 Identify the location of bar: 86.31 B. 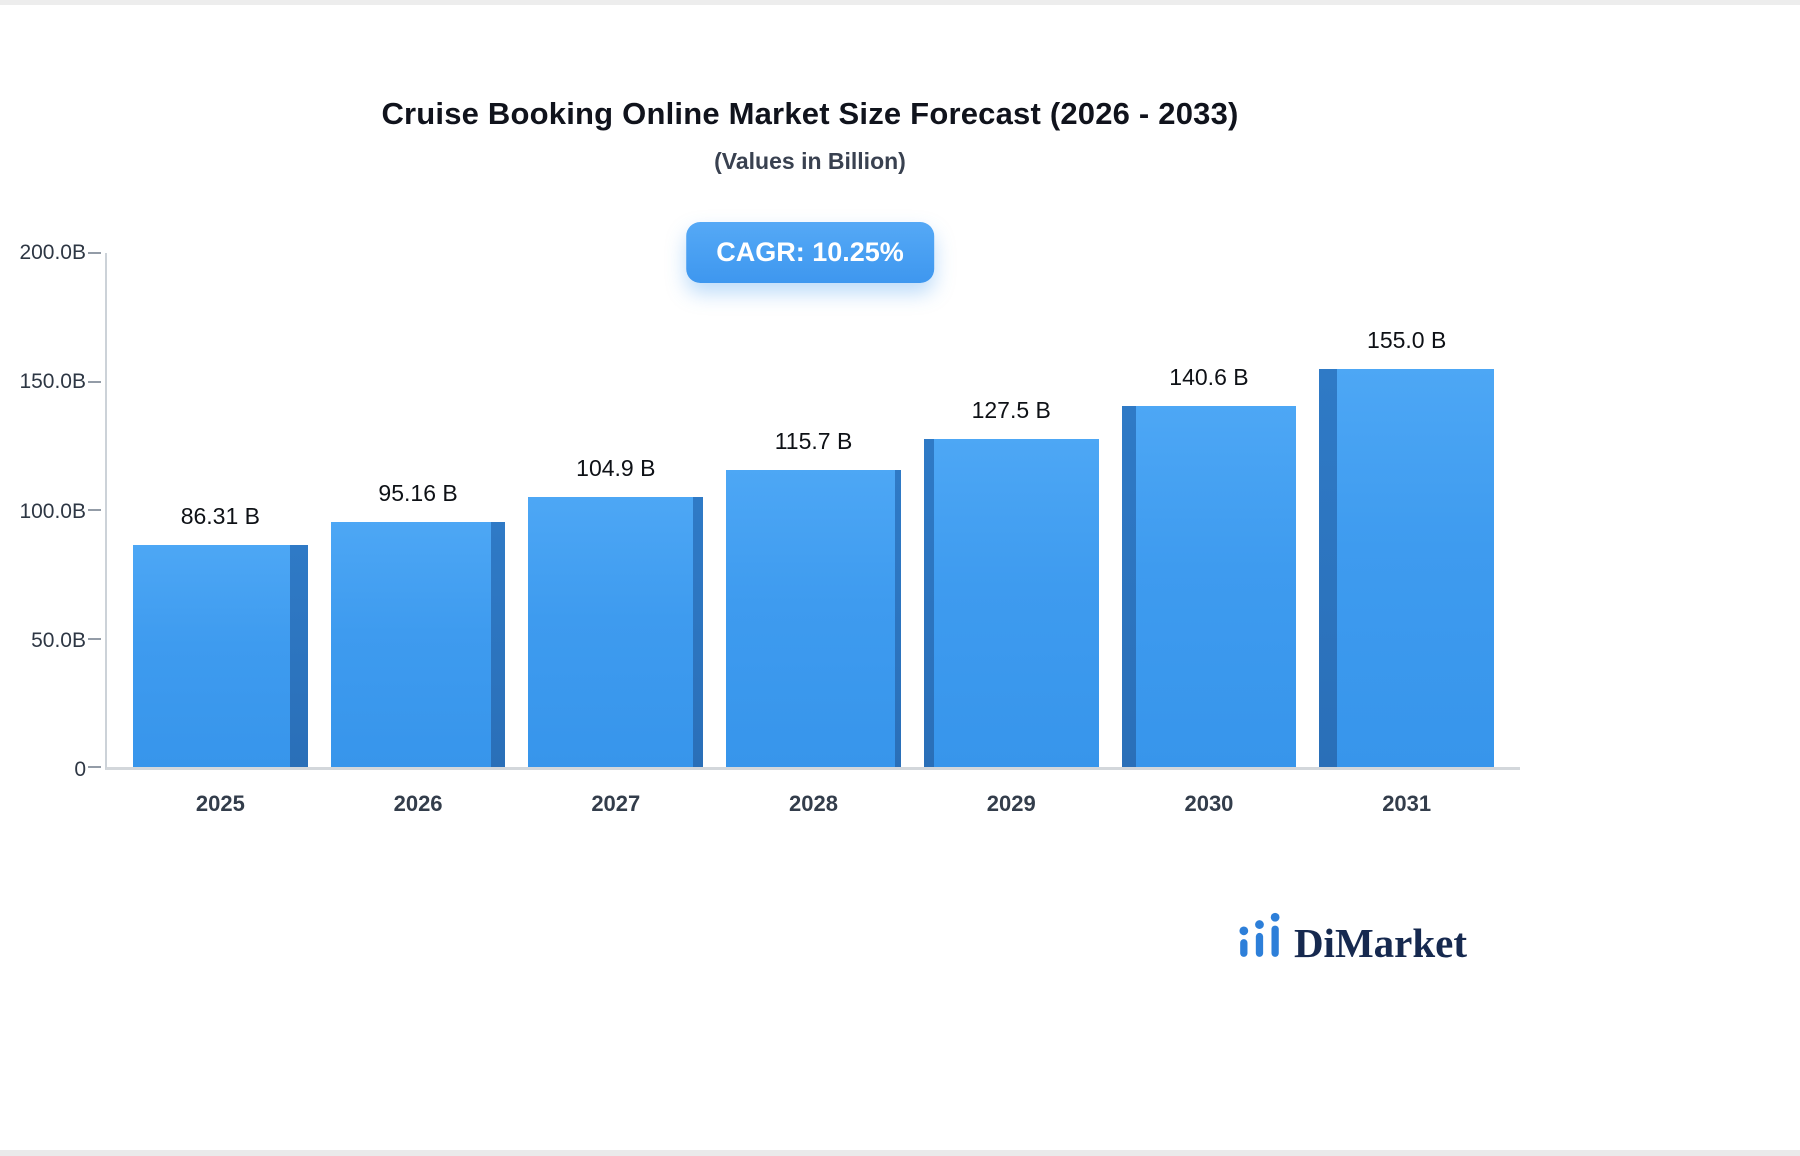
(220, 635).